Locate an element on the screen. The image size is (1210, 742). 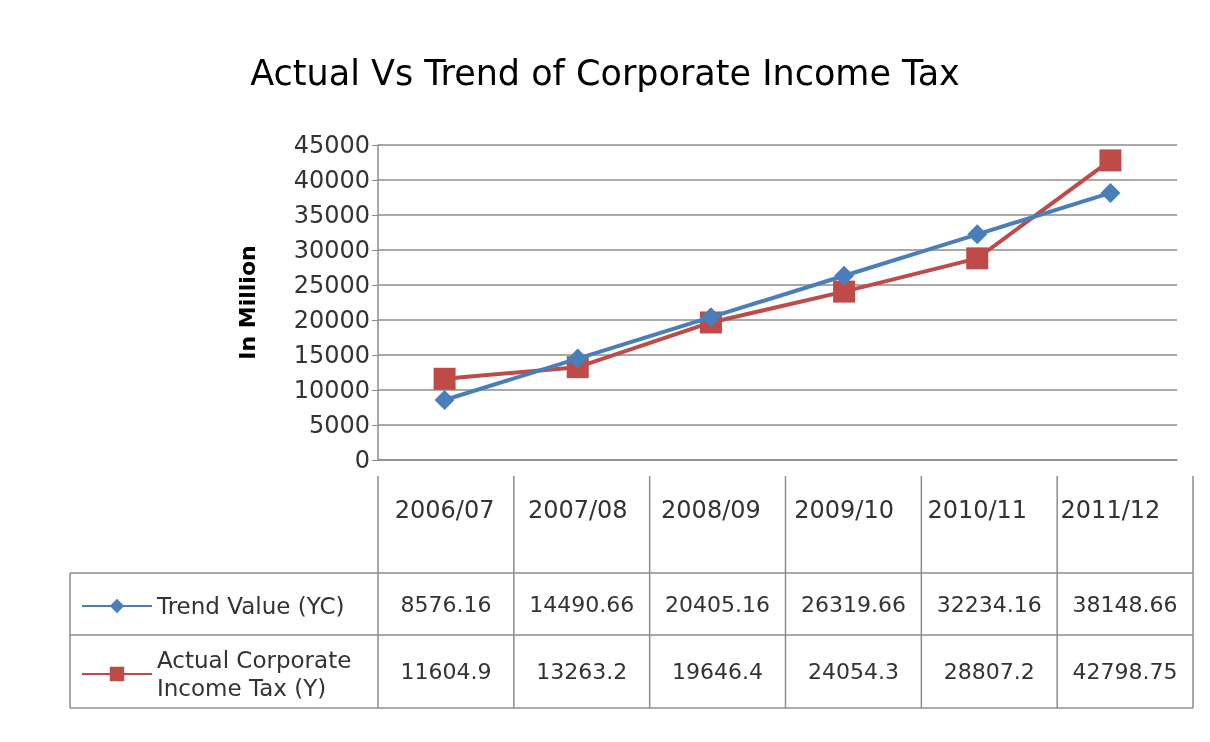
legend-label: Actual Corporate Income Tax (Y) is located at coordinates (258, 674).